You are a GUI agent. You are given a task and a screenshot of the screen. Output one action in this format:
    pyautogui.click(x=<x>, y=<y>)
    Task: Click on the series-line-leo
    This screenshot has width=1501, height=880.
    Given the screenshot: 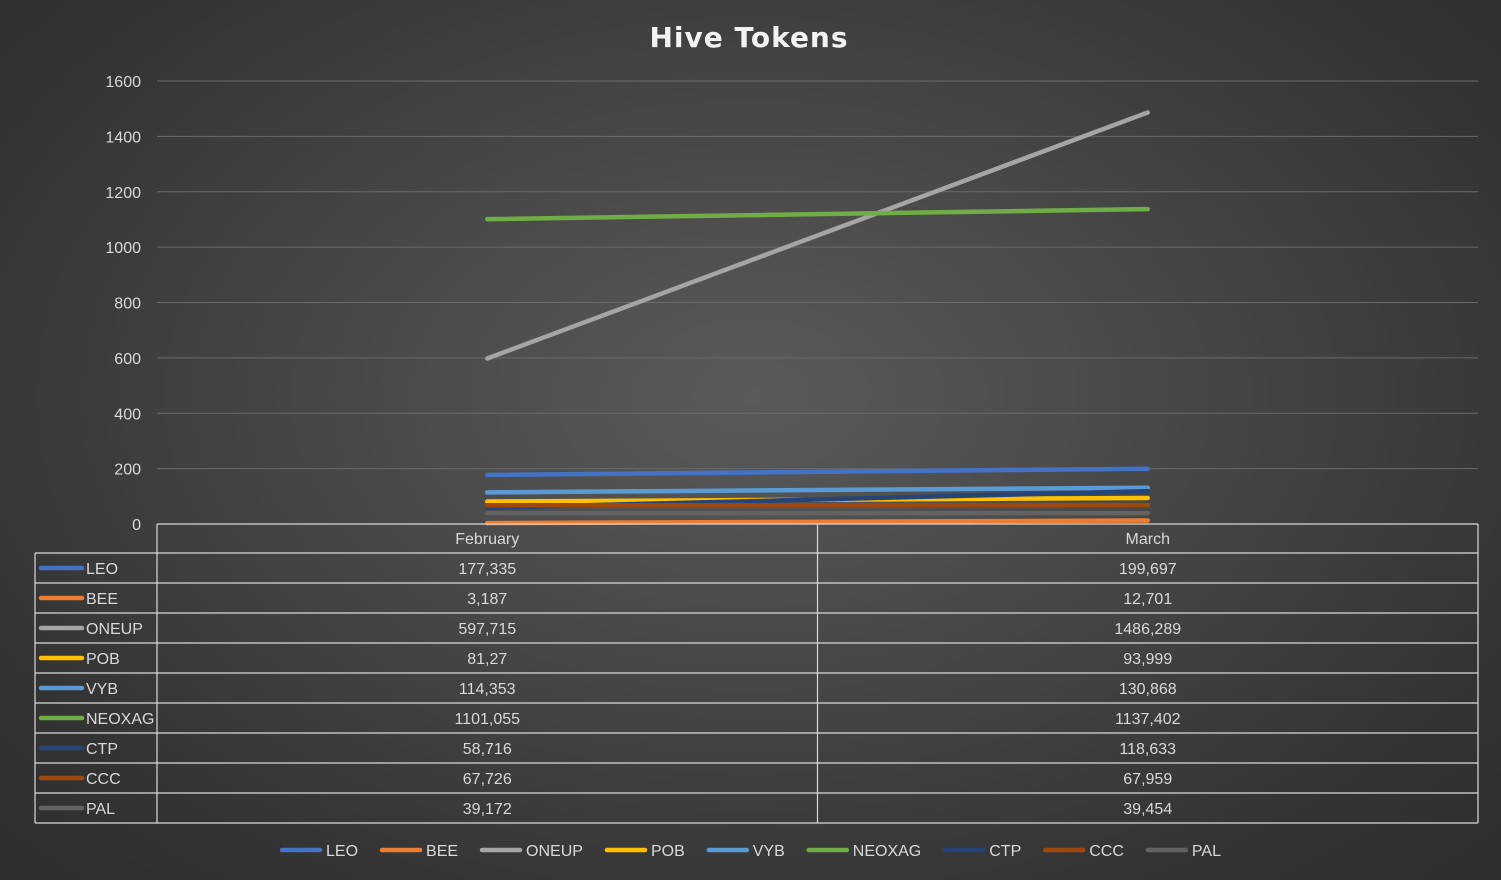 What is the action you would take?
    pyautogui.click(x=817, y=472)
    